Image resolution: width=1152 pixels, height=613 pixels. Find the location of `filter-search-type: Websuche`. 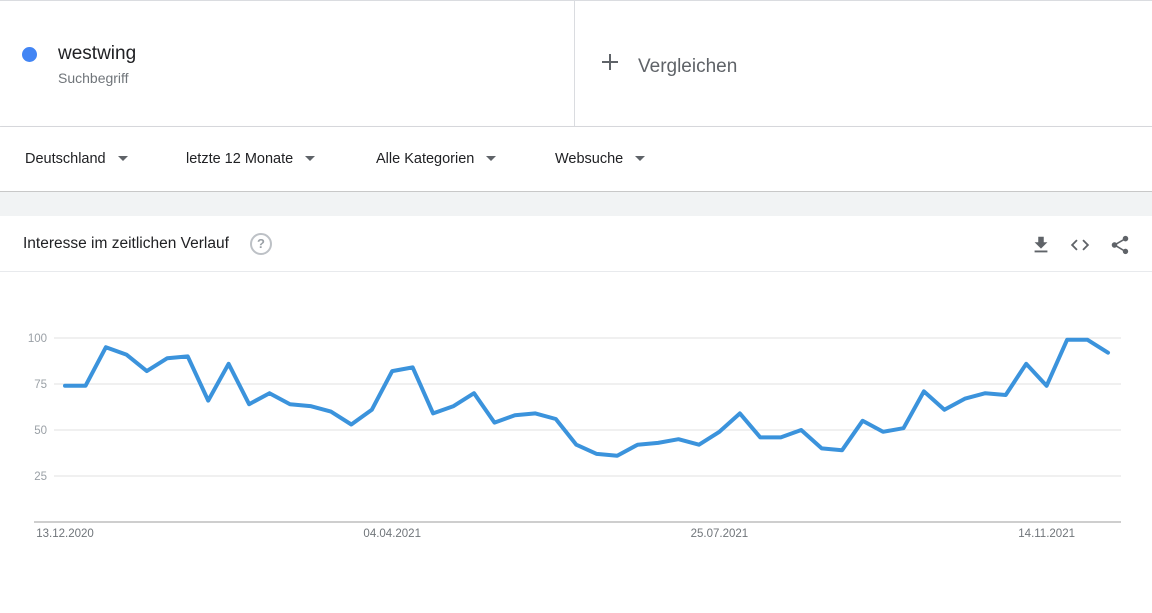

filter-search-type: Websuche is located at coordinates (600, 159).